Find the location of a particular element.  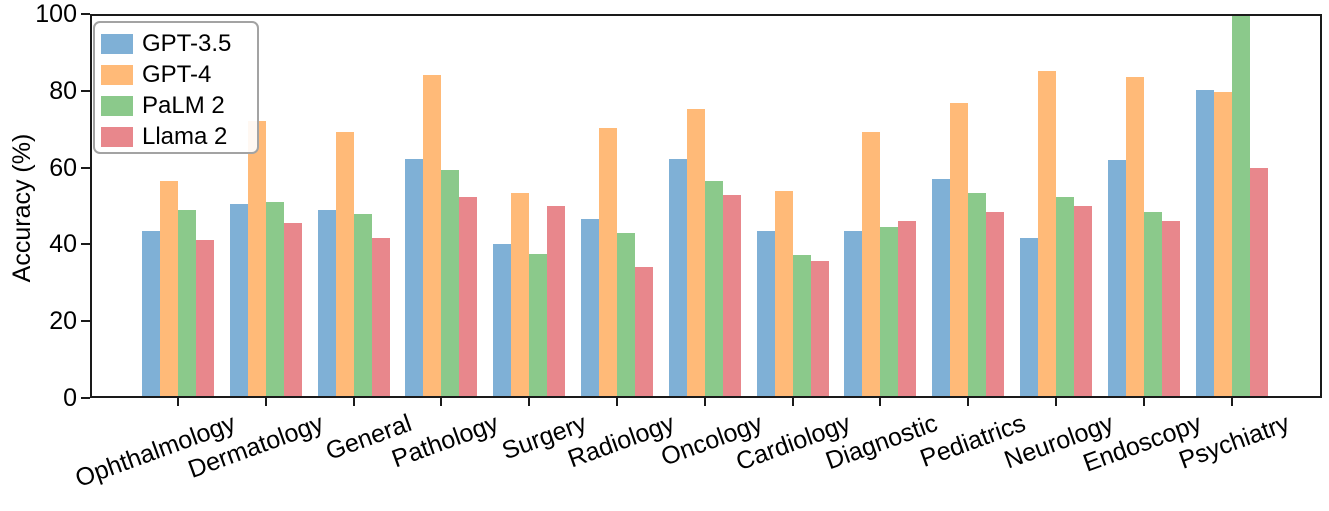

y-tick-label: 100 is located at coordinates (56, 14).